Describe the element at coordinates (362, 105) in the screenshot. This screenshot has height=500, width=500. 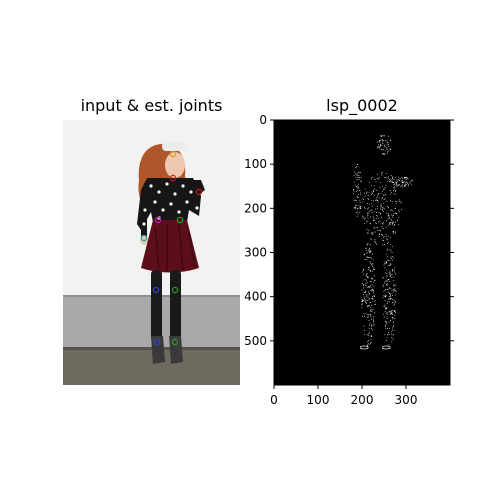
I see `chart-title: lsp_0002` at that location.